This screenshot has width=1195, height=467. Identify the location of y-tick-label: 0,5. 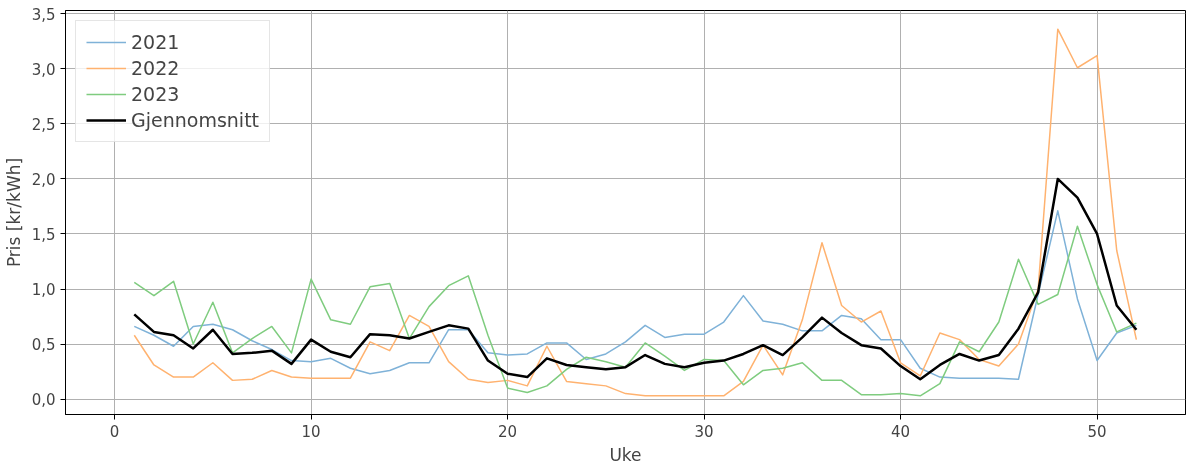
(43, 345).